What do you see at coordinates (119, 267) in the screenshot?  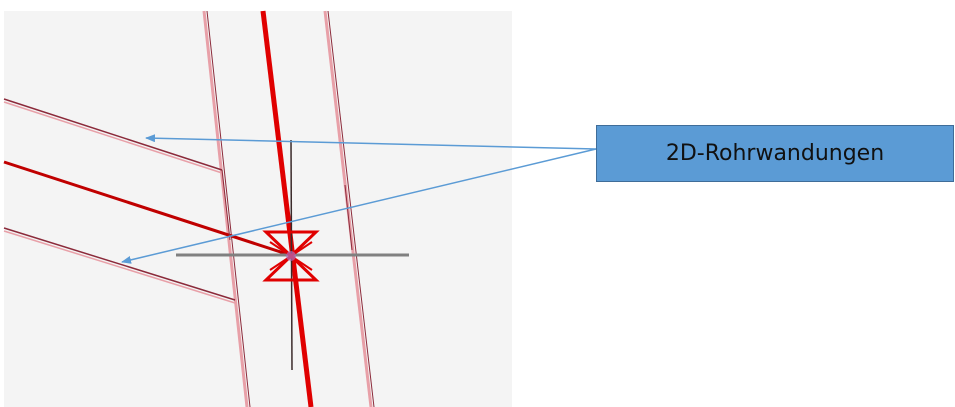 I see `branch-pipe-wall-lower-edge` at bounding box center [119, 267].